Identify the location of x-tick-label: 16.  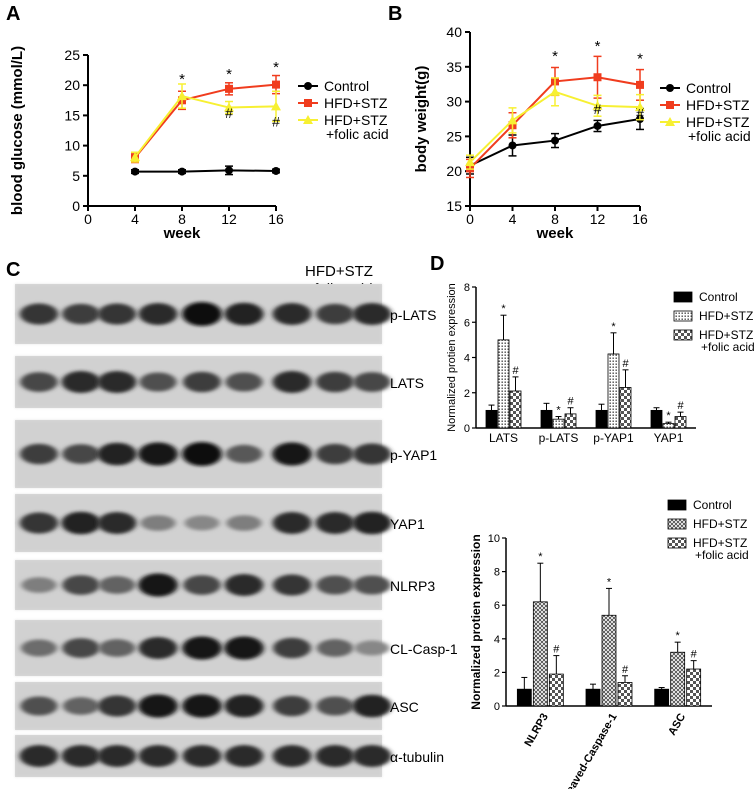
(640, 219).